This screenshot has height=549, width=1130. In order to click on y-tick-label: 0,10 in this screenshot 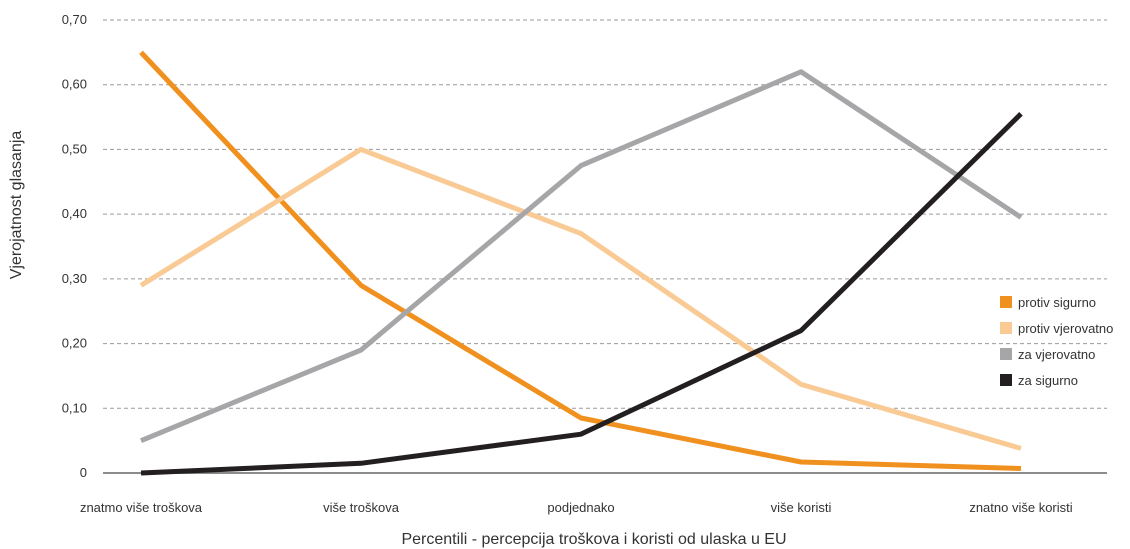, I will do `click(74, 407)`.